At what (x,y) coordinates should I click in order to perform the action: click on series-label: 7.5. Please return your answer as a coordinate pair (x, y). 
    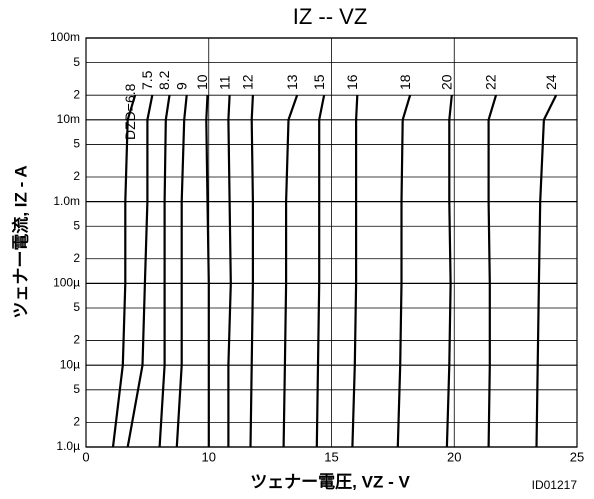
    Looking at the image, I should click on (147, 80).